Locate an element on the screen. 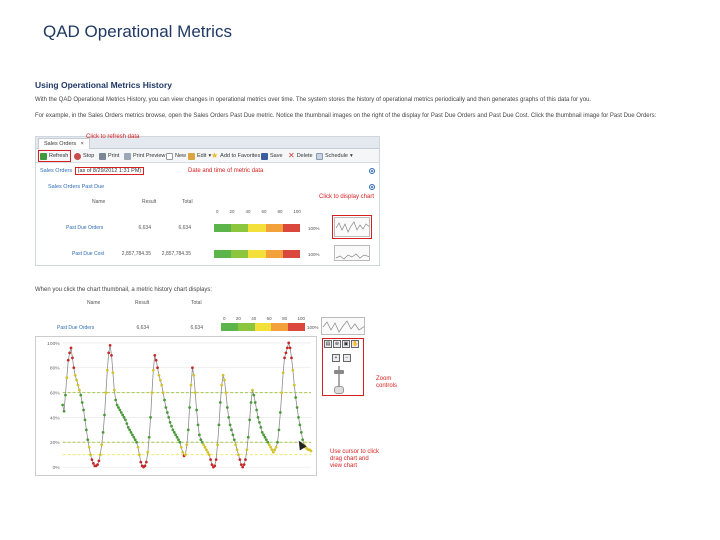  row-past-due-cost: Past Due Cost is located at coordinates (88, 254).